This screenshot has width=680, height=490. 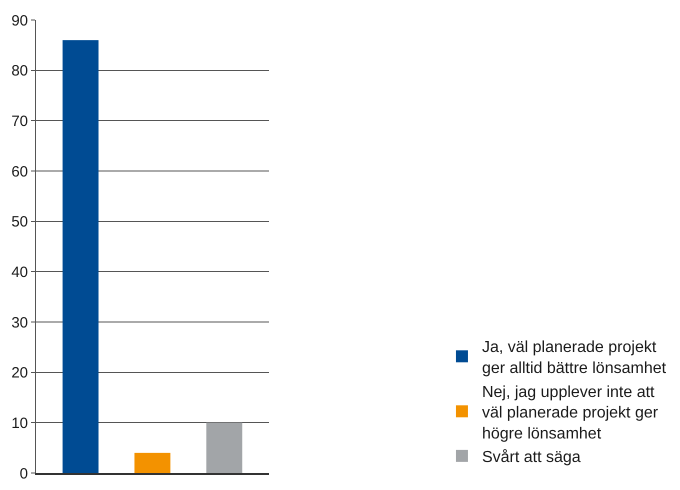 What do you see at coordinates (531, 457) in the screenshot?
I see `legend-label: Svårt att säga` at bounding box center [531, 457].